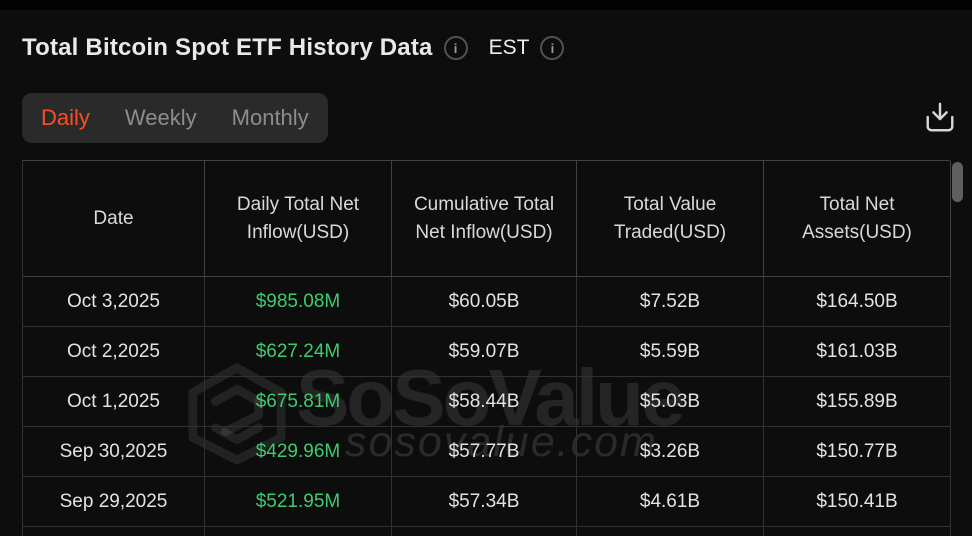  What do you see at coordinates (857, 402) in the screenshot?
I see `cell-net-assets: $155.89B` at bounding box center [857, 402].